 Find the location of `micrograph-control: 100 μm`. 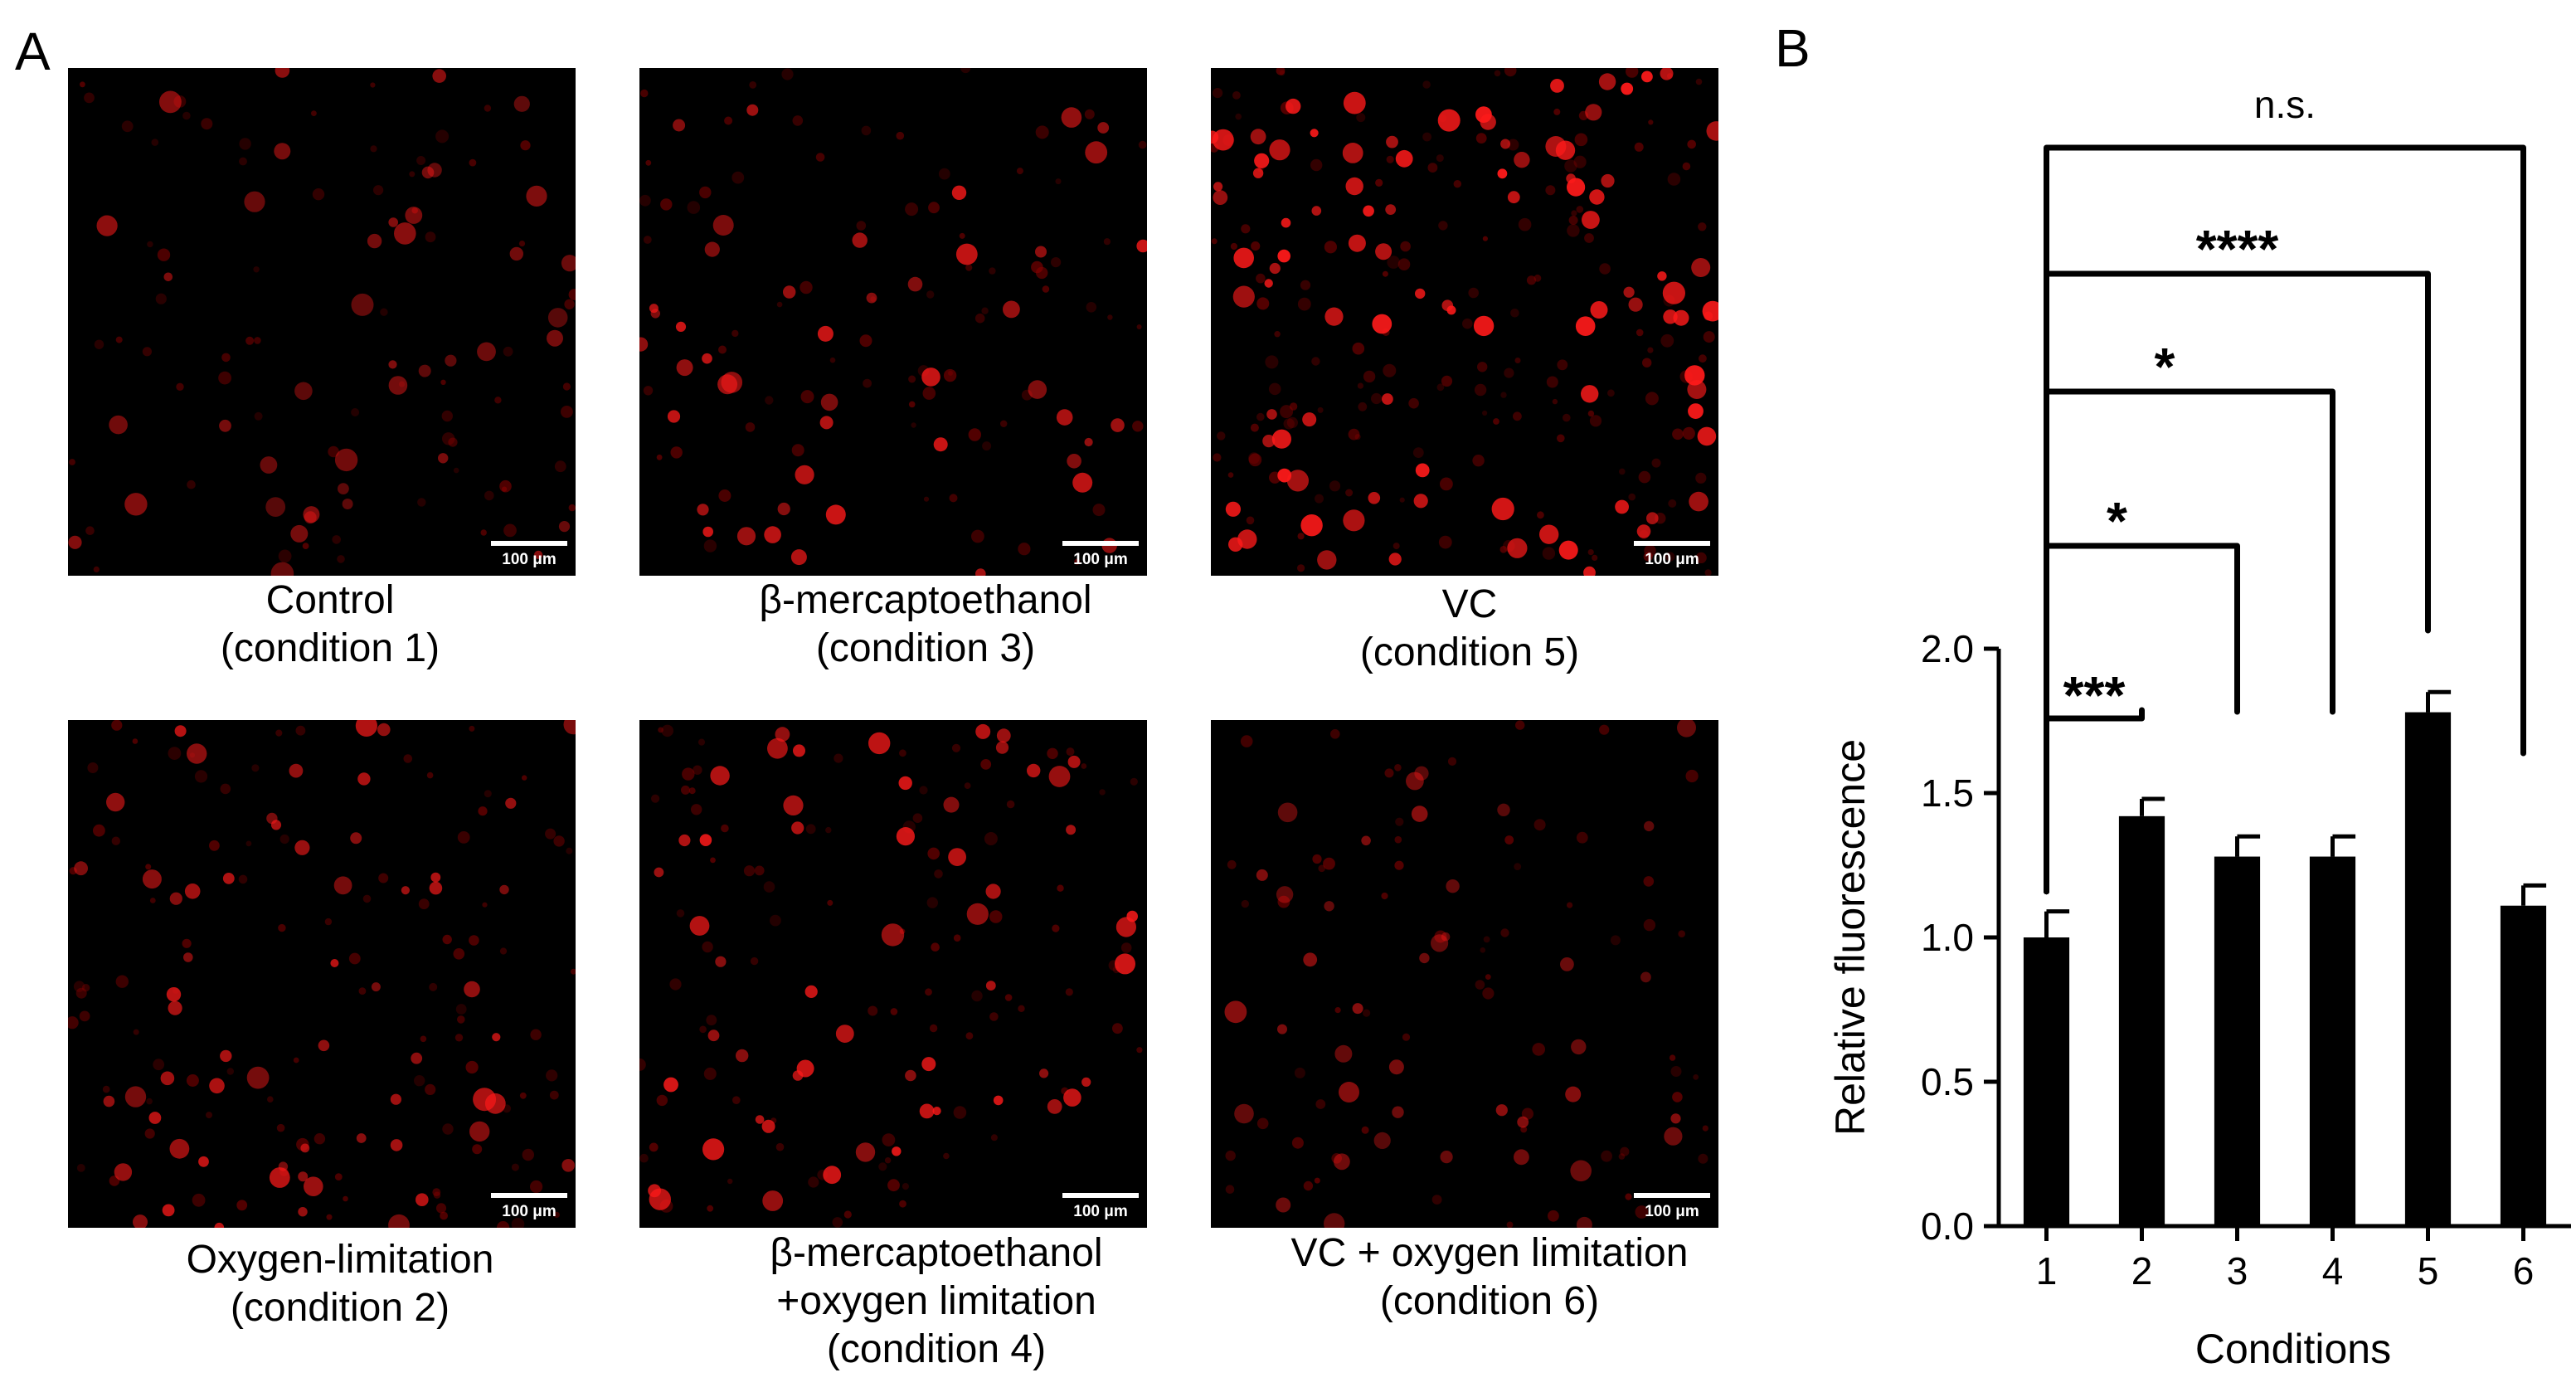

micrograph-control: 100 μm is located at coordinates (322, 322).